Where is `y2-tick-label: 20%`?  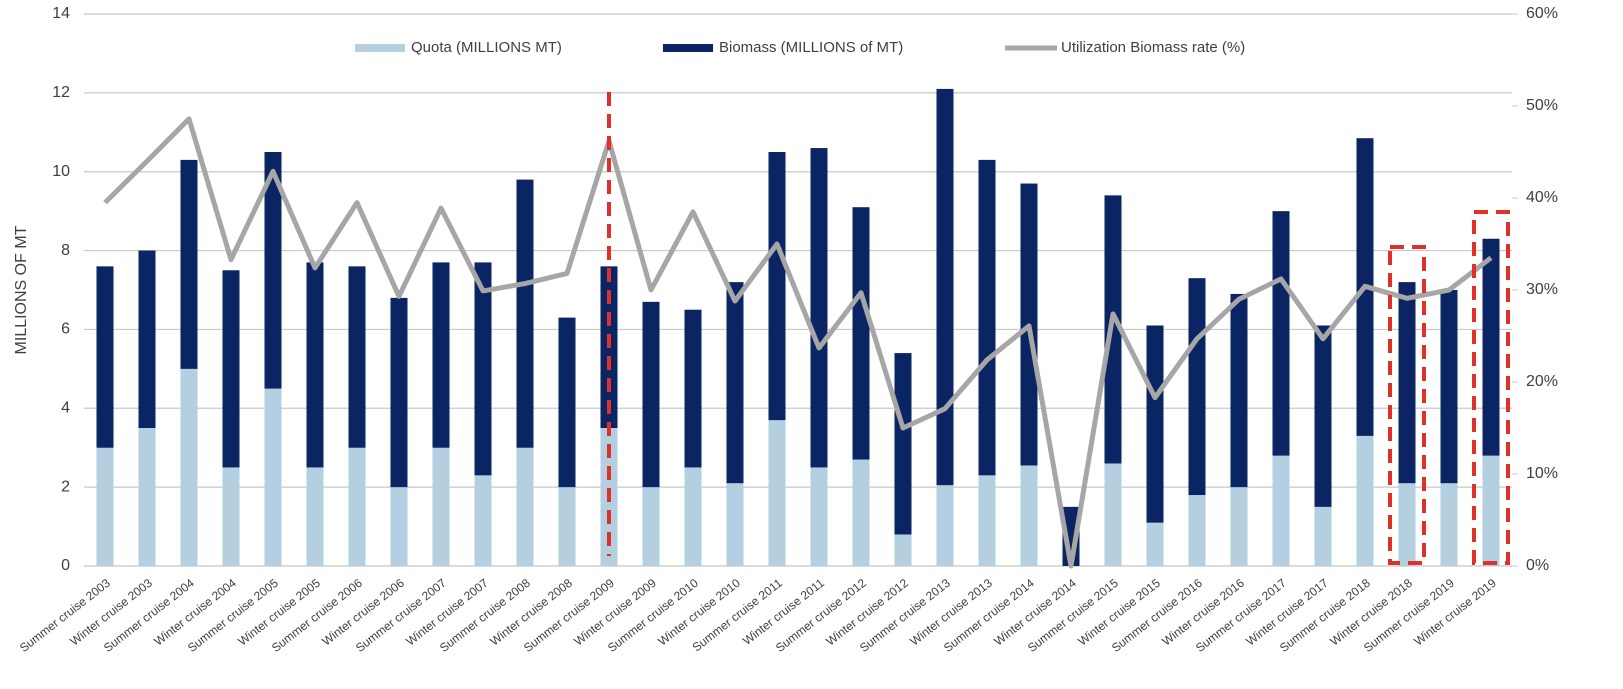
y2-tick-label: 20% is located at coordinates (1542, 381).